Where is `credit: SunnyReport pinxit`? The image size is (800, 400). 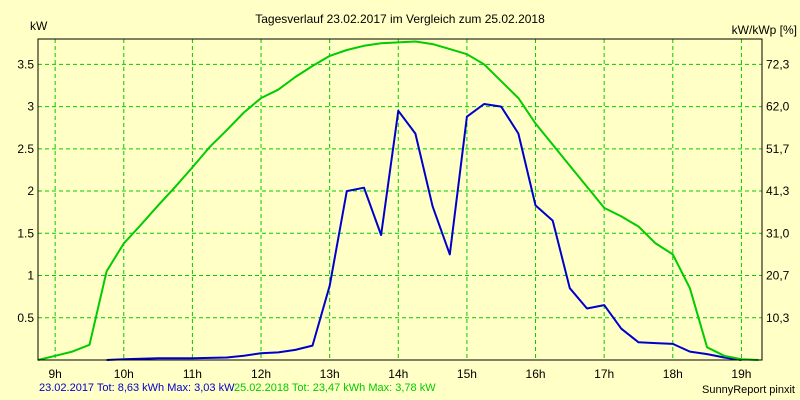 credit: SunnyReport pinxit is located at coordinates (748, 390).